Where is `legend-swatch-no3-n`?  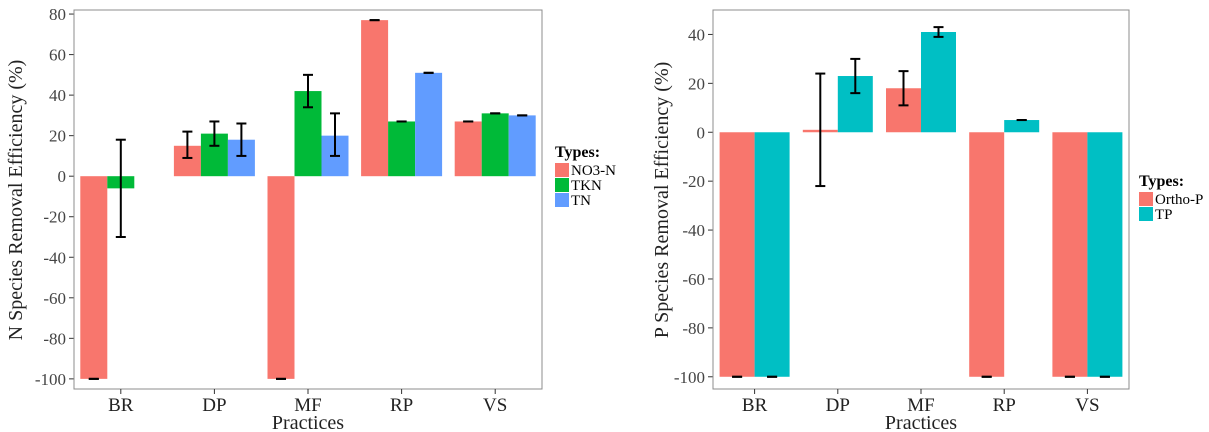 legend-swatch-no3-n is located at coordinates (562, 170).